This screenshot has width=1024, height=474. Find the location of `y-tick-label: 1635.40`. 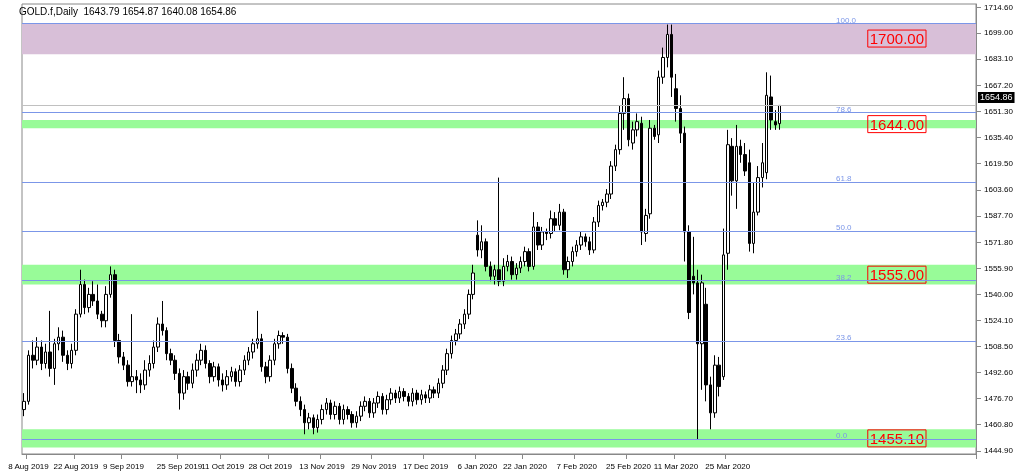

y-tick-label: 1635.40 is located at coordinates (999, 137).